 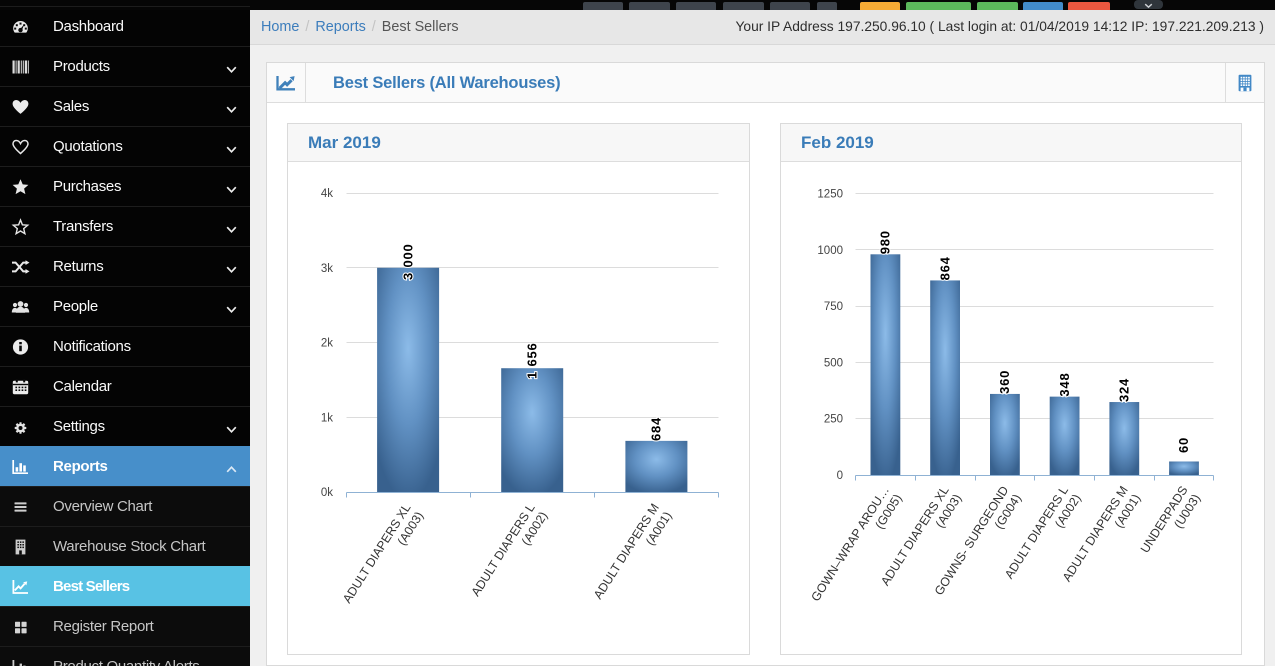 What do you see at coordinates (885, 242) in the screenshot?
I see `svg-text: 980` at bounding box center [885, 242].